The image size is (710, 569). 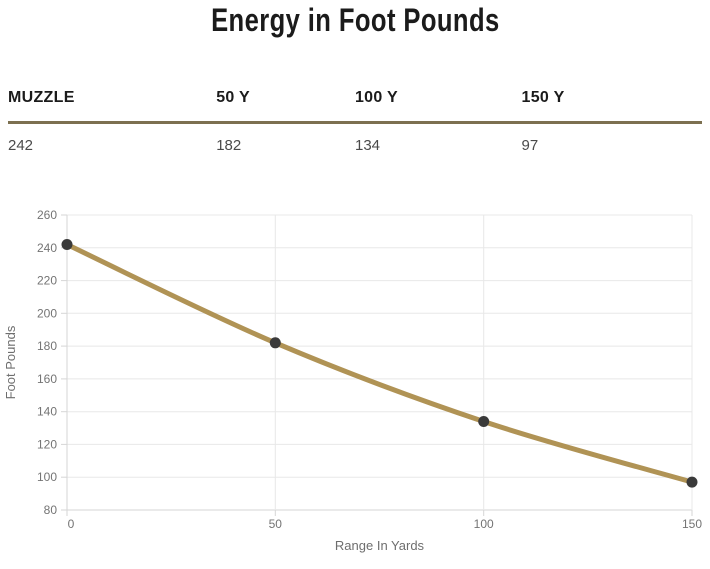 What do you see at coordinates (71, 524) in the screenshot?
I see `x-tick-label: 0` at bounding box center [71, 524].